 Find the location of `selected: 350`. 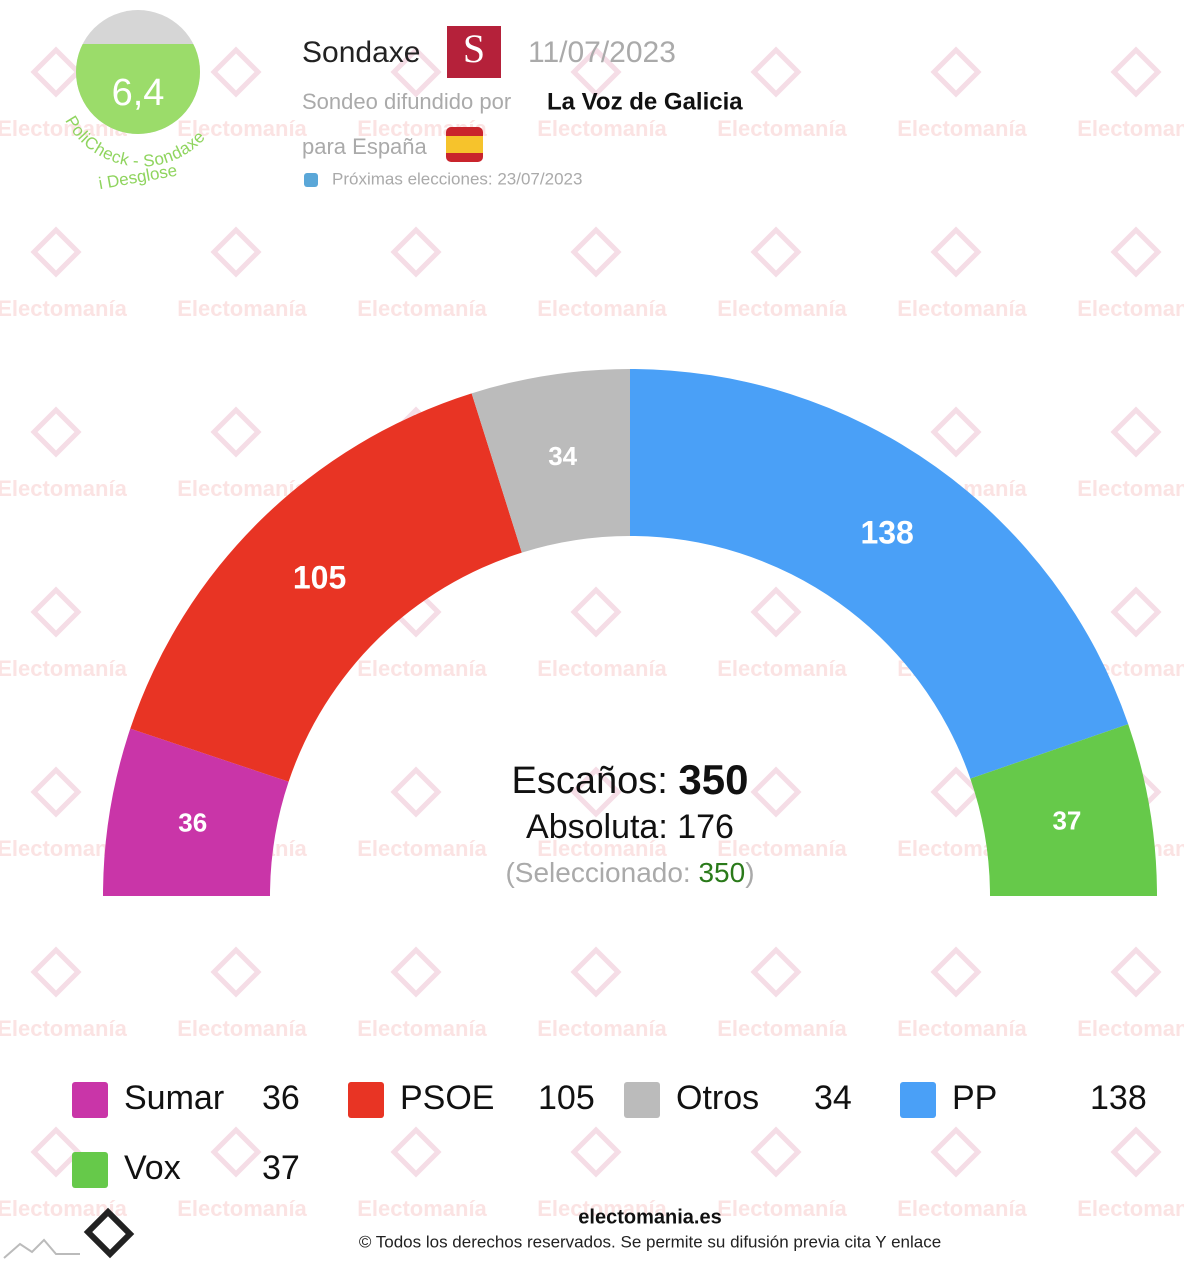

selected: 350 is located at coordinates (721, 872).